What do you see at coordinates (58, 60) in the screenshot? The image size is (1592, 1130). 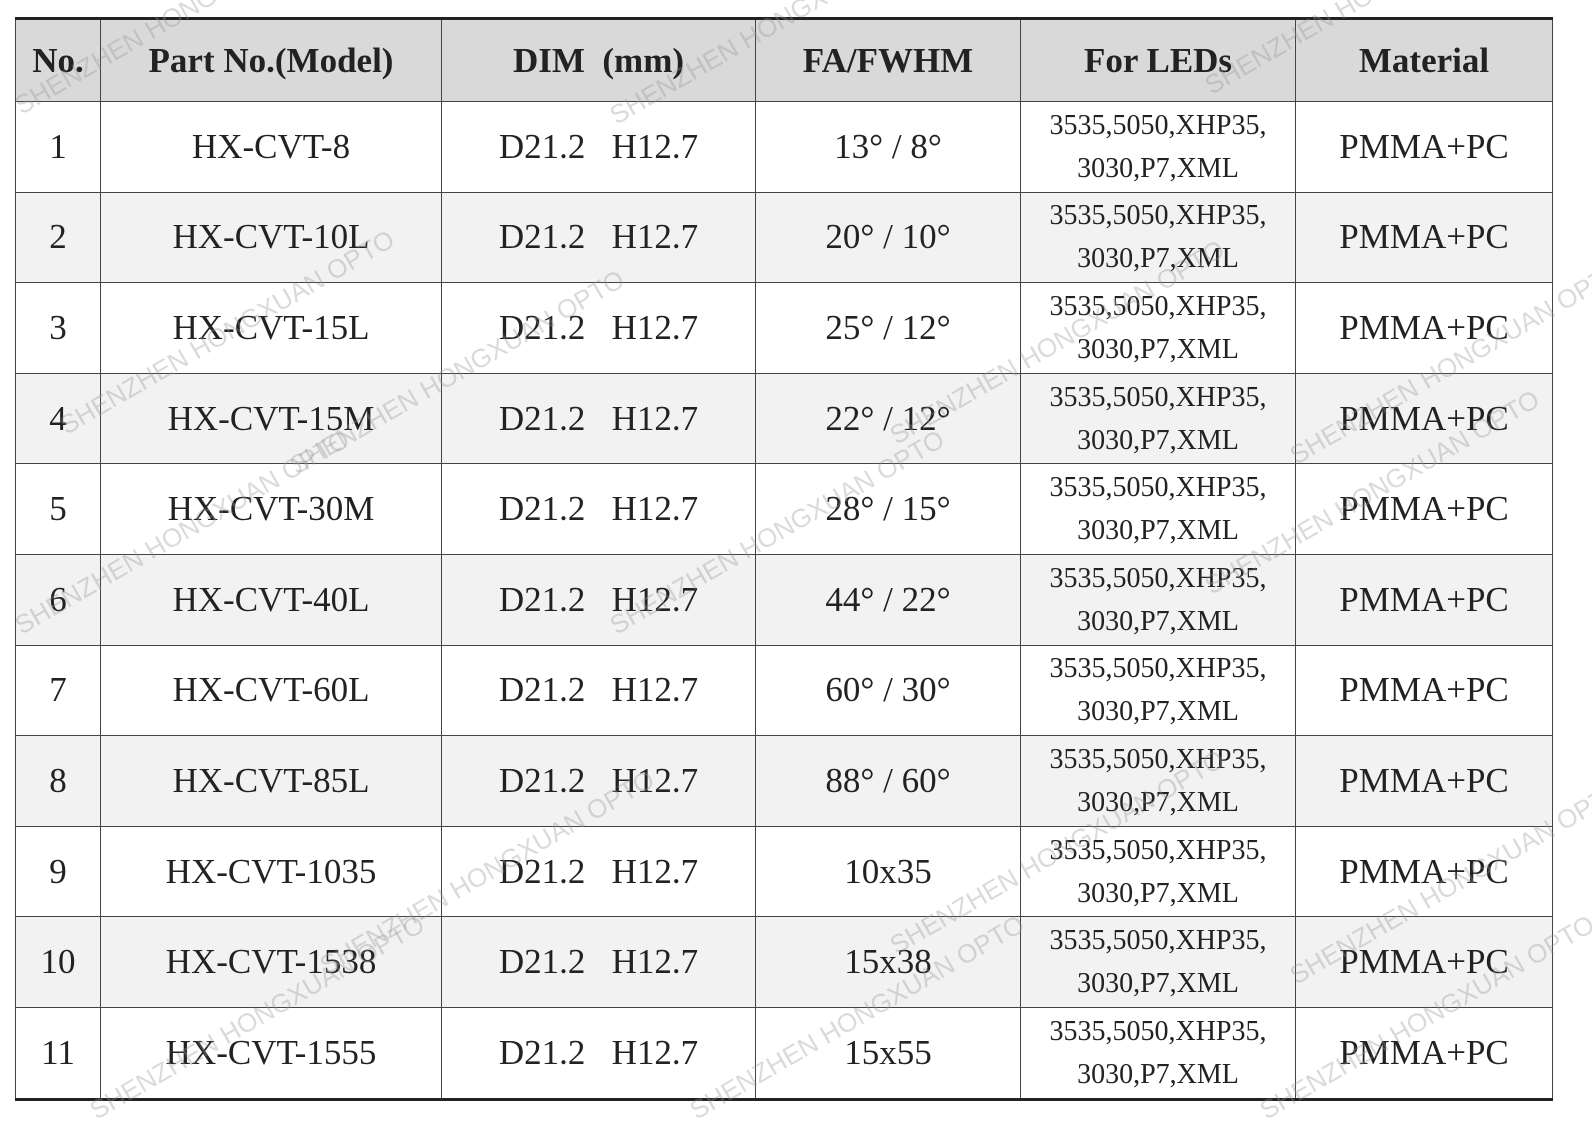 I see `header-cell: No.` at bounding box center [58, 60].